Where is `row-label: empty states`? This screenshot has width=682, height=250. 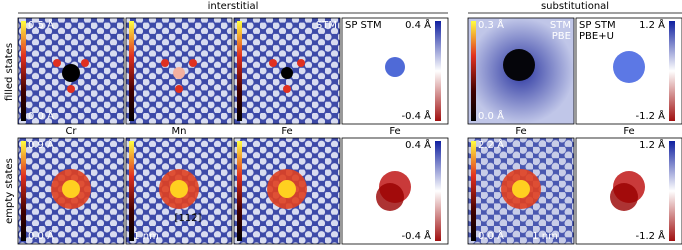 row-label: empty states is located at coordinates (9, 191).